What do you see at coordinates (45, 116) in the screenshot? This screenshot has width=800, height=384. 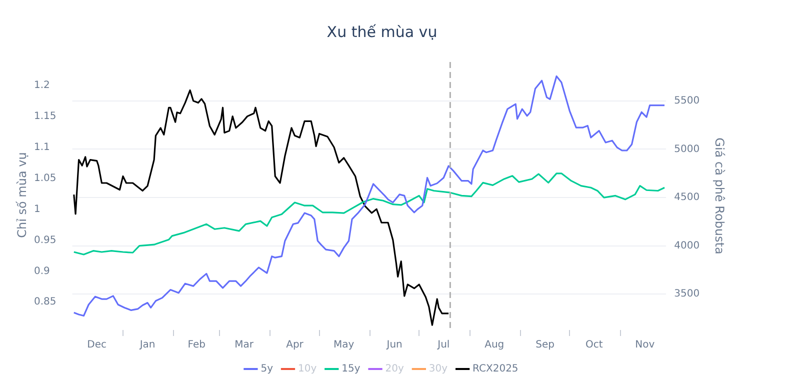 I see `y-tick-label: 1.15` at bounding box center [45, 116].